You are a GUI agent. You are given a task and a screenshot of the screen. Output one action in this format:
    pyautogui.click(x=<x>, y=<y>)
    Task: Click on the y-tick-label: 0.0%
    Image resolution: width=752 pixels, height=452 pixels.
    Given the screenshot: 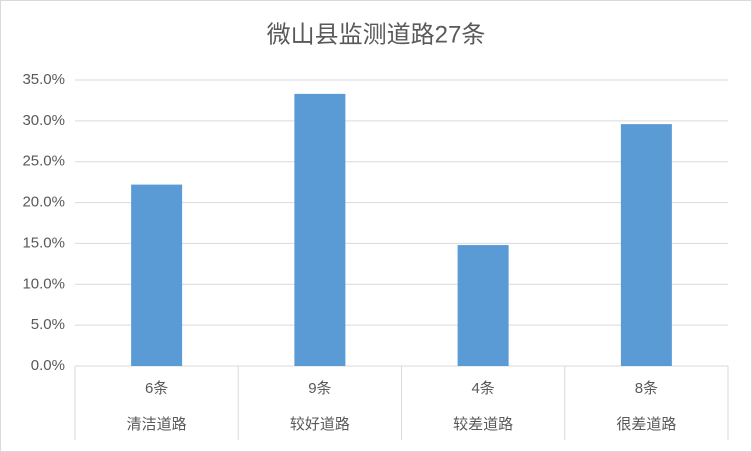 What is the action you would take?
    pyautogui.click(x=48, y=365)
    